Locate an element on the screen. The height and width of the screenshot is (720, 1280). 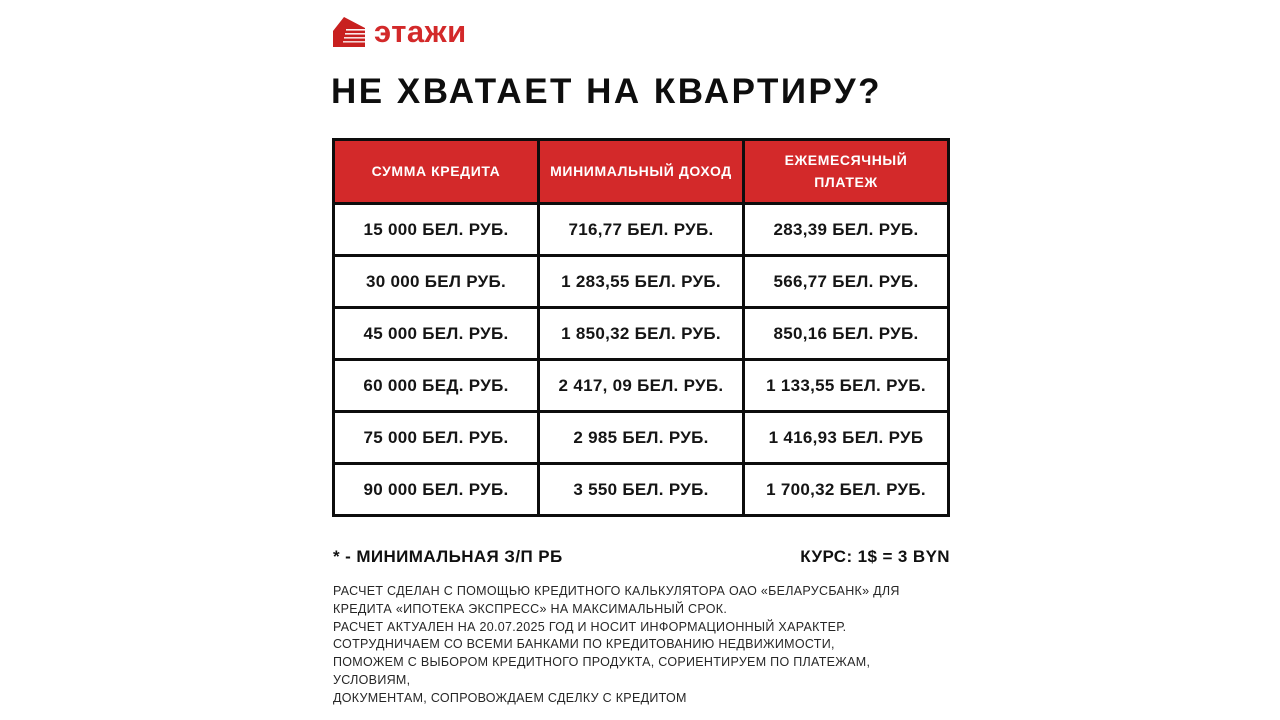
cell-min-income: 3 550 БЕЛ. РУБ. is located at coordinates (641, 489).